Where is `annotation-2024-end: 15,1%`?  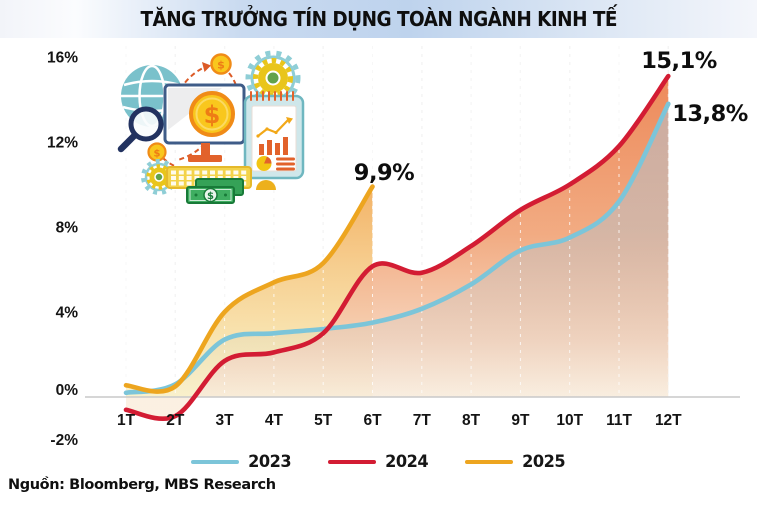 annotation-2024-end: 15,1% is located at coordinates (679, 61).